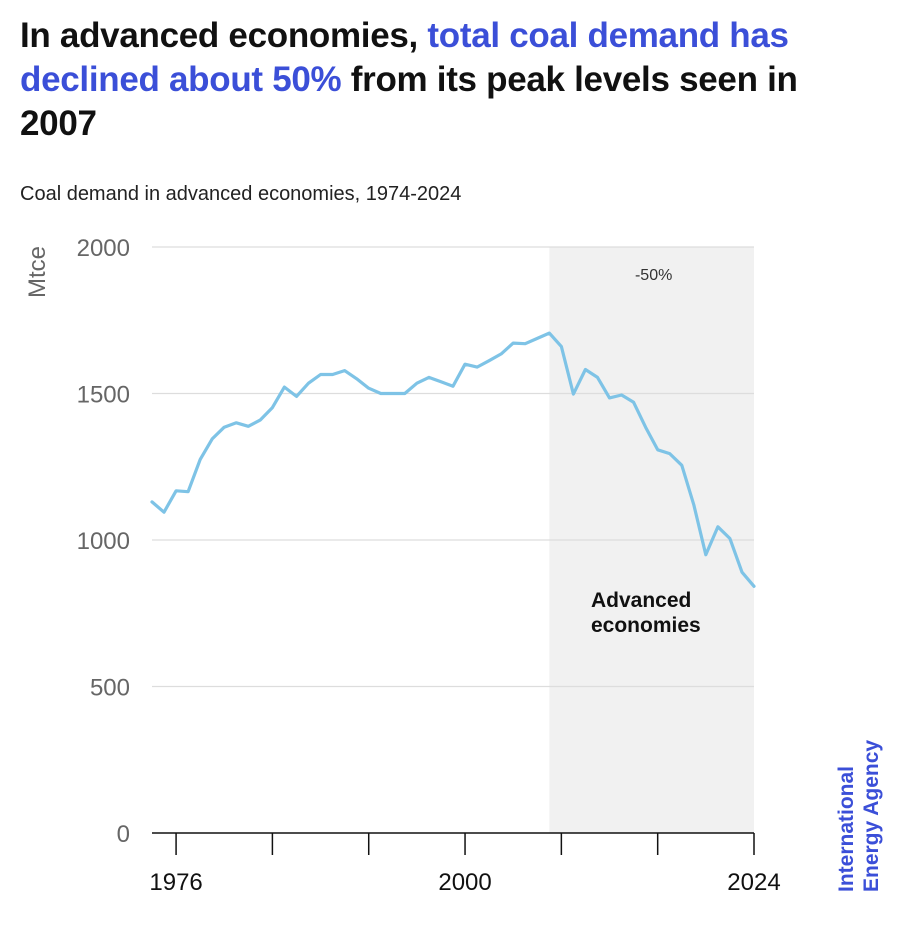 This screenshot has width=914, height=926. Describe the element at coordinates (646, 625) in the screenshot. I see `series-label-word-1: economies` at that location.